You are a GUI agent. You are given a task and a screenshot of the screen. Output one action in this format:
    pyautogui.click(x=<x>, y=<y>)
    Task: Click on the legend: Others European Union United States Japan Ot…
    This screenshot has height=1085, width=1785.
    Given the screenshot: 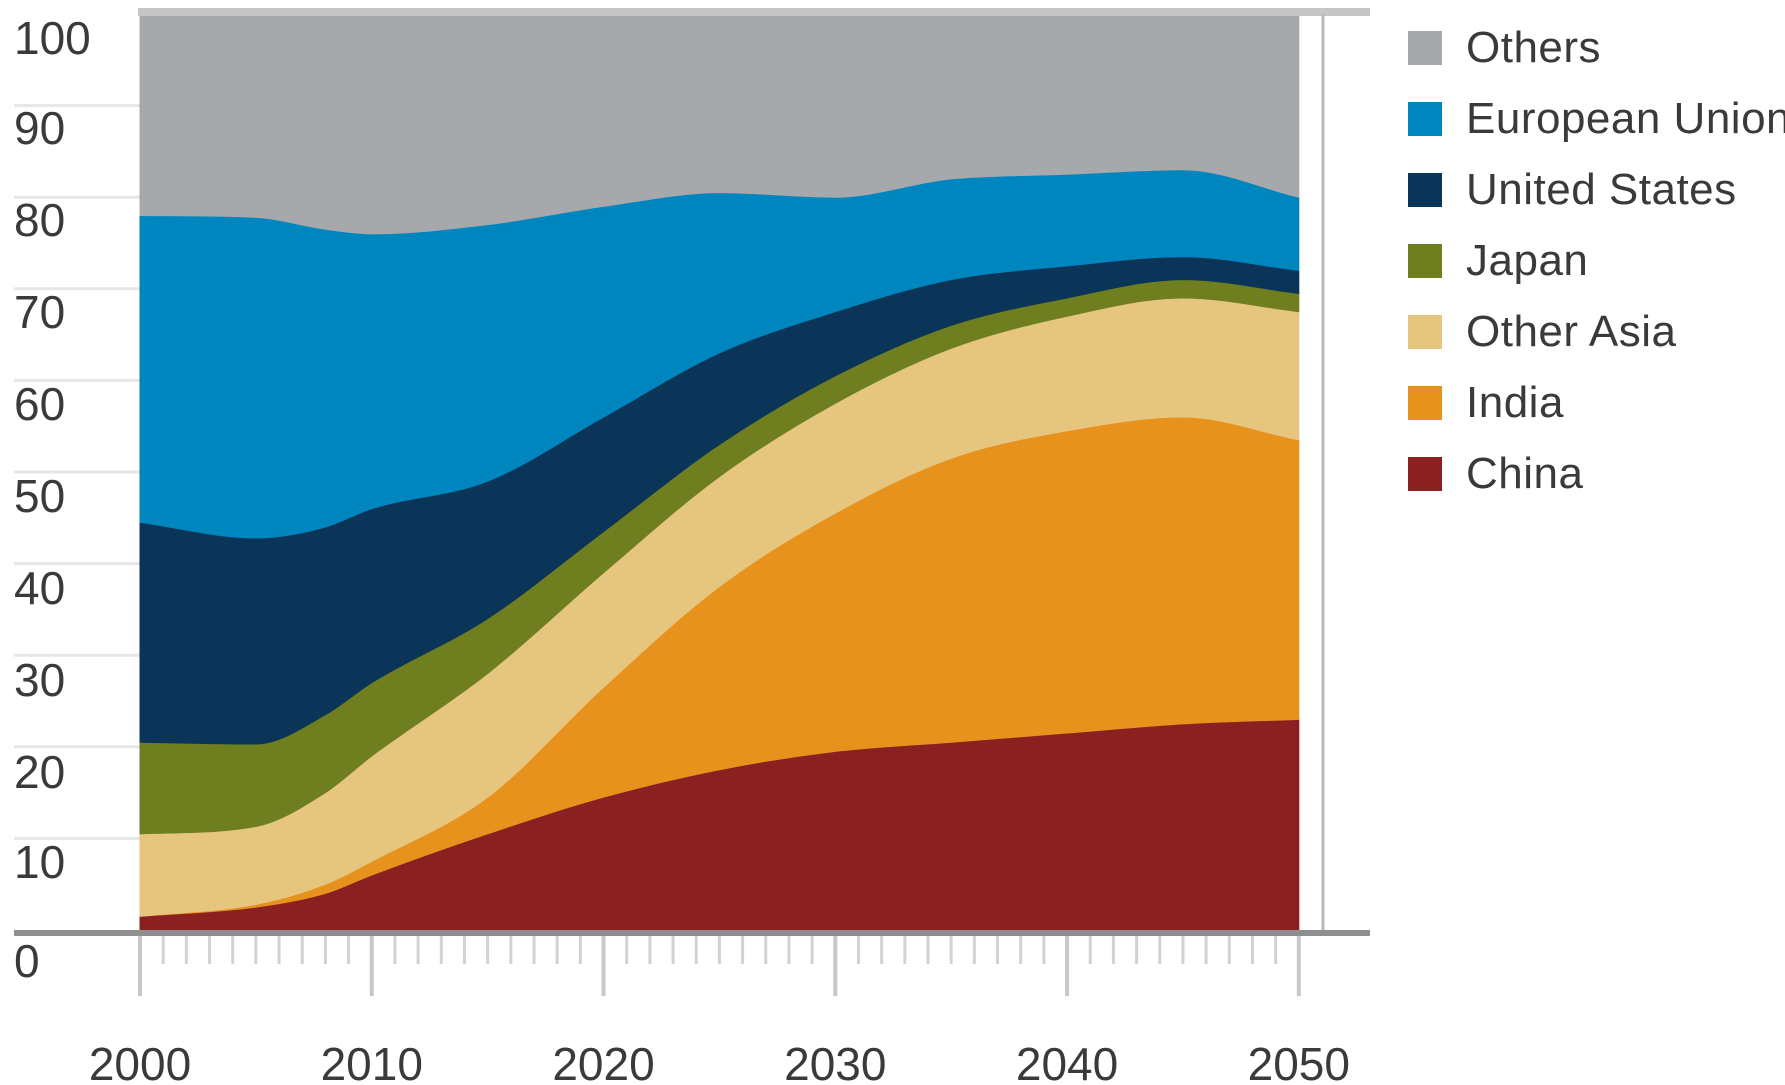 What is the action you would take?
    pyautogui.click(x=1596, y=260)
    